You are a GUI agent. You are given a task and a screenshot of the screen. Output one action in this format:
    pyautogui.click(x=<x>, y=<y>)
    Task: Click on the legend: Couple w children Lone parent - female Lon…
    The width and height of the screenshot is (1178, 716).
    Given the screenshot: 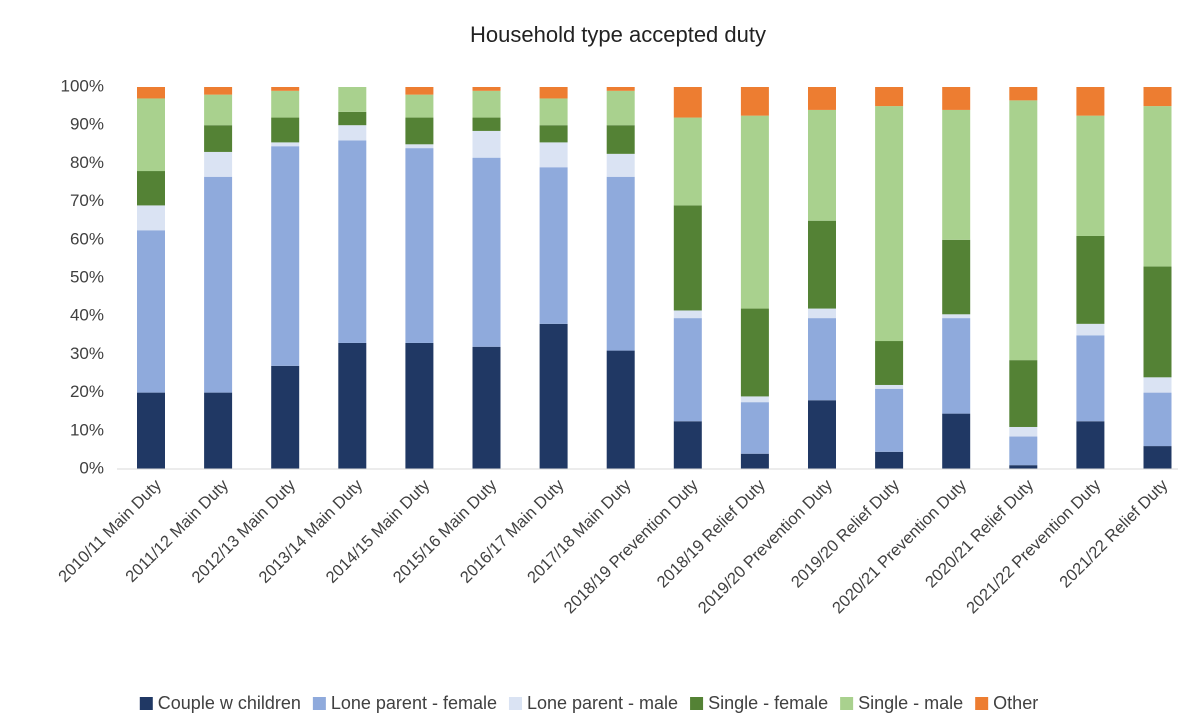 What is the action you would take?
    pyautogui.click(x=588, y=703)
    